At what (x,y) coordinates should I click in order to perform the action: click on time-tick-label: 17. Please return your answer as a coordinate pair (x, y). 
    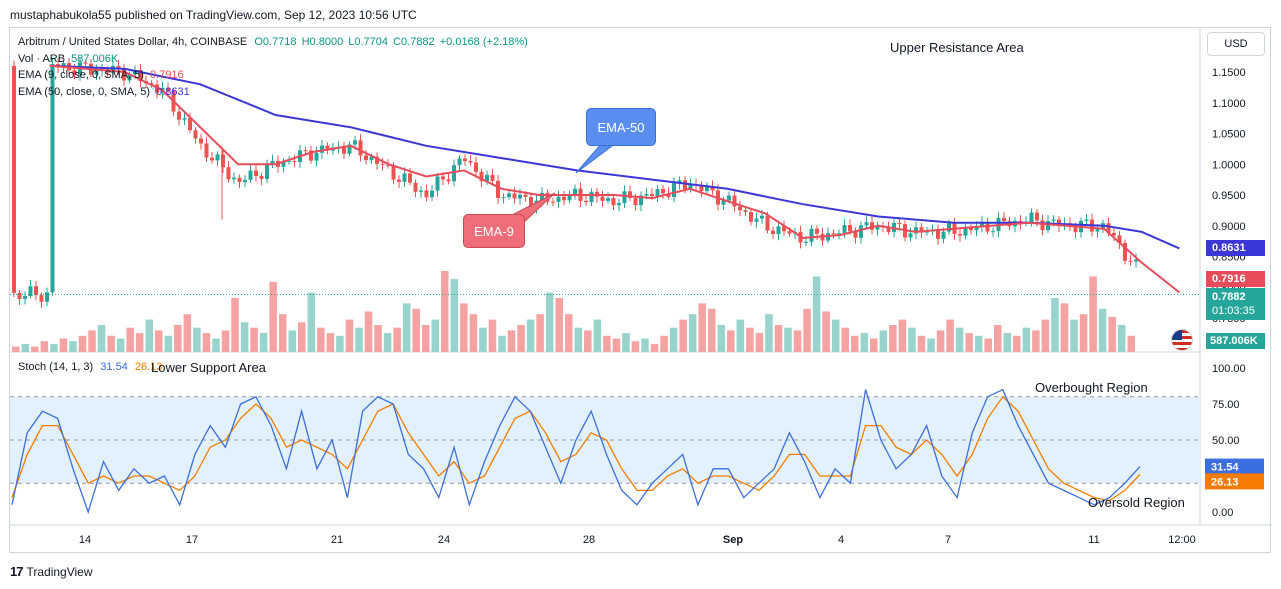
    Looking at the image, I should click on (192, 540).